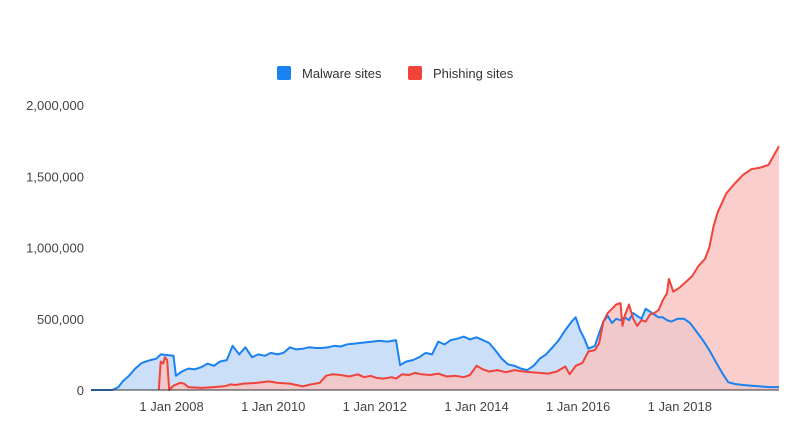 The width and height of the screenshot is (800, 437). What do you see at coordinates (80, 390) in the screenshot?
I see `y-tick-label: 0` at bounding box center [80, 390].